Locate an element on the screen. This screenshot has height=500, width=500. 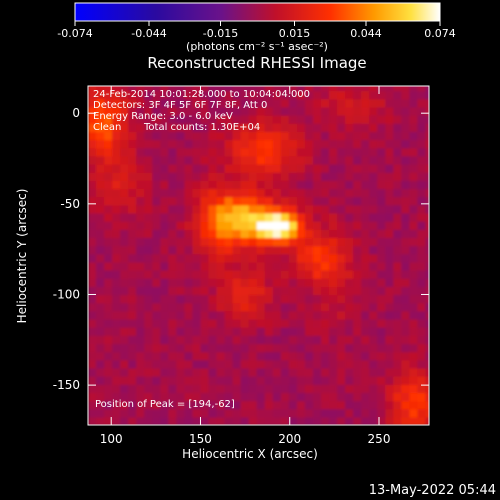
annotation-time-range: 24-Feb-2014 10:01:28.000 to 10:04:04.000 is located at coordinates (201, 94).